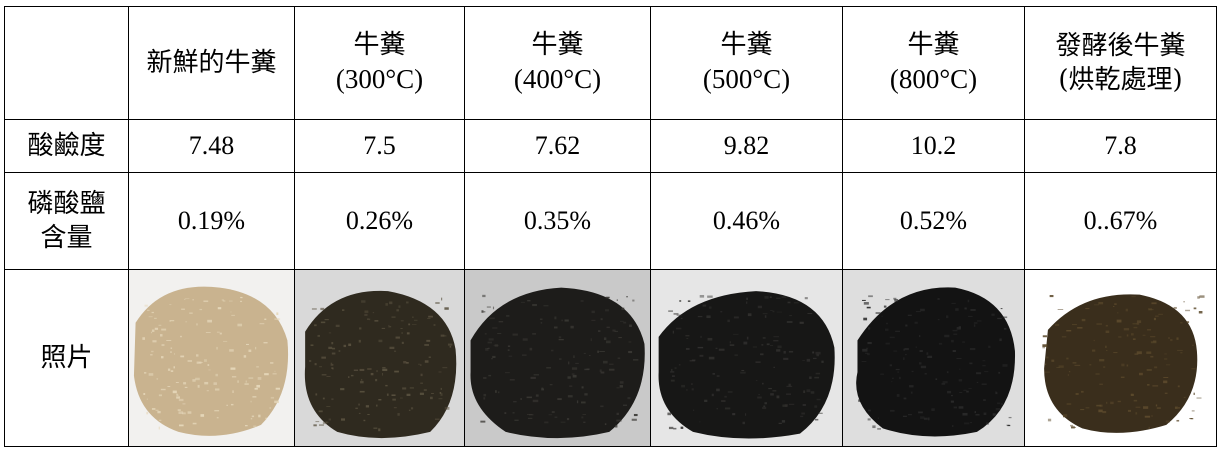 The image size is (1222, 458). Describe the element at coordinates (1120, 63) in the screenshot. I see `header-cell-fermented: 發酵後牛糞 (烘乾處理)` at that location.